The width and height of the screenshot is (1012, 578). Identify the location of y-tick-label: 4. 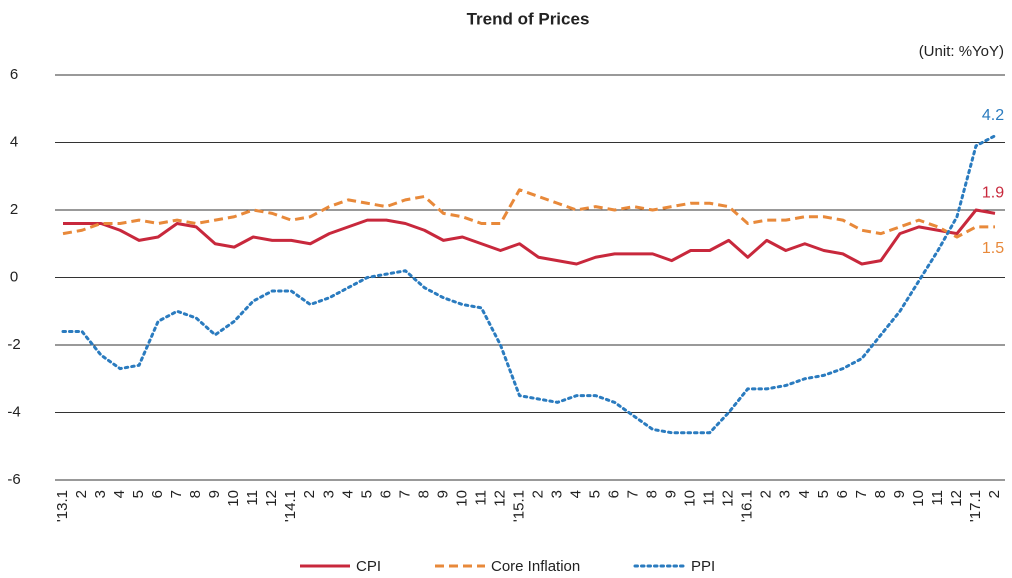
(14, 141).